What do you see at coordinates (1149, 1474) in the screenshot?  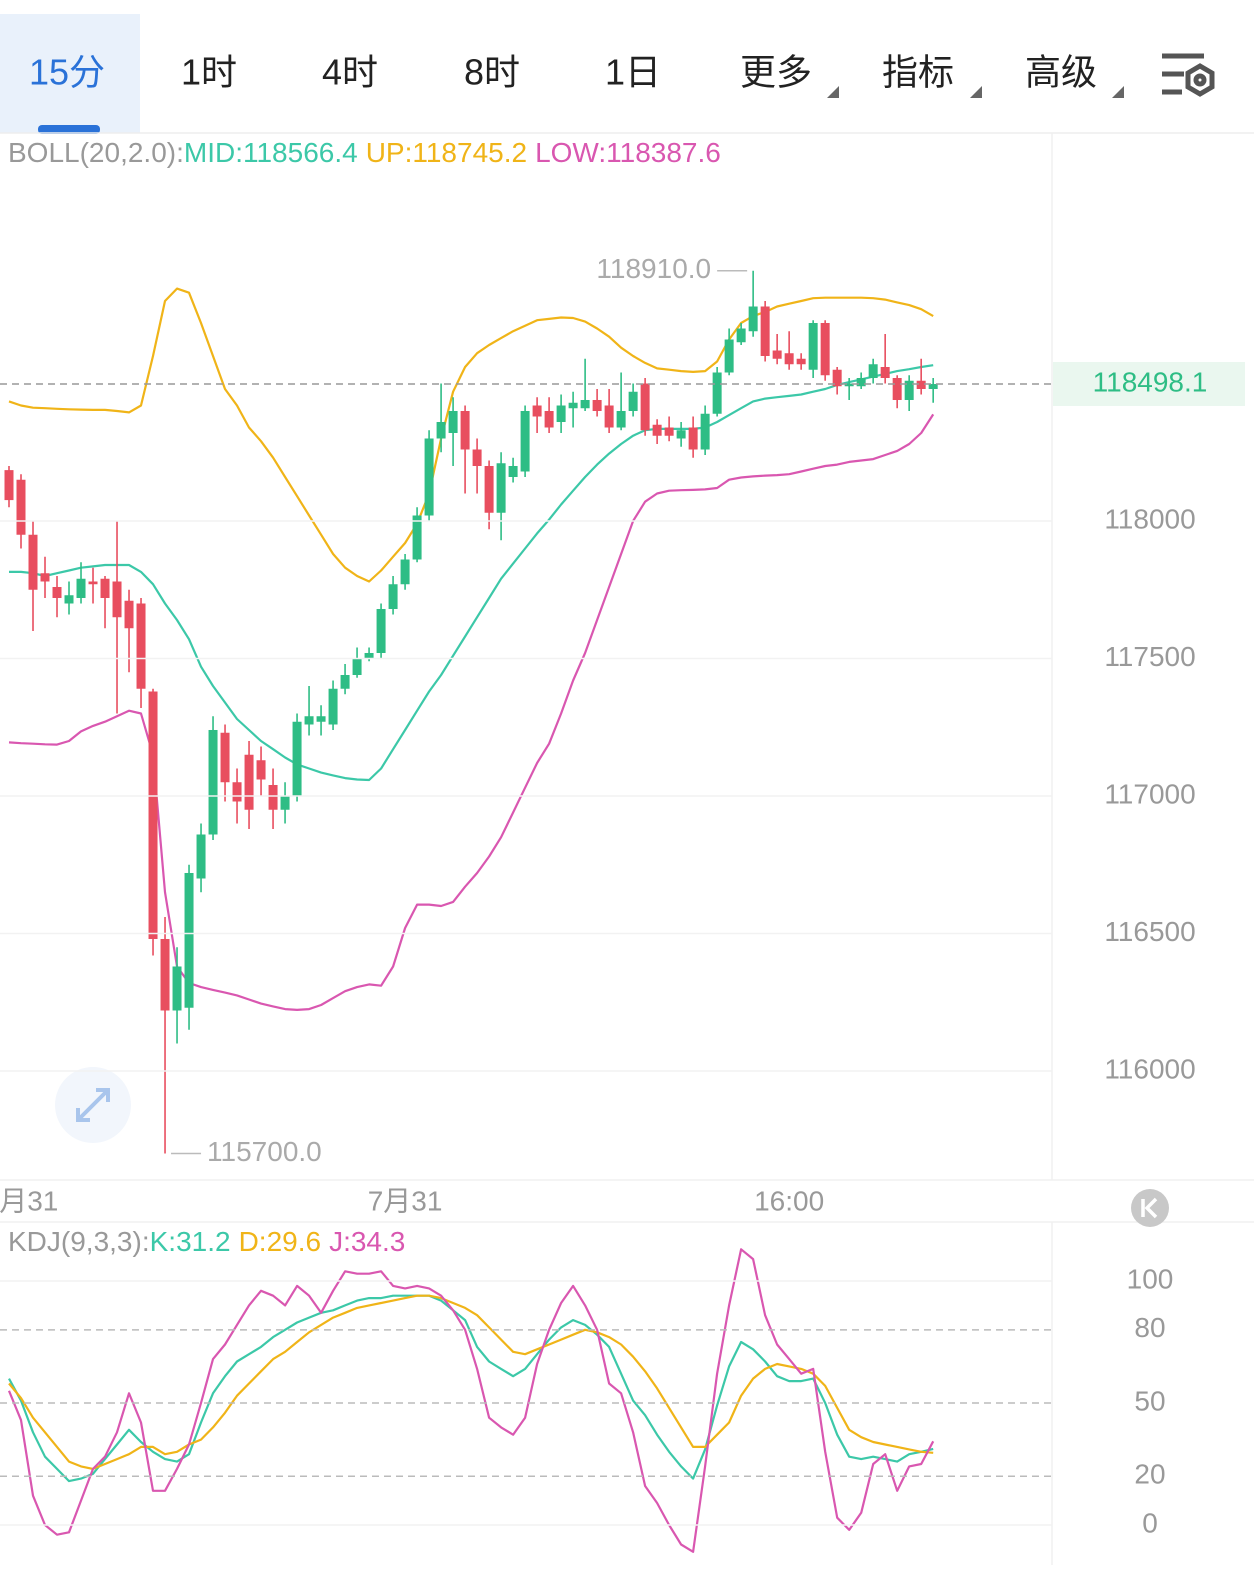 I see `y-tick-label: 20` at bounding box center [1149, 1474].